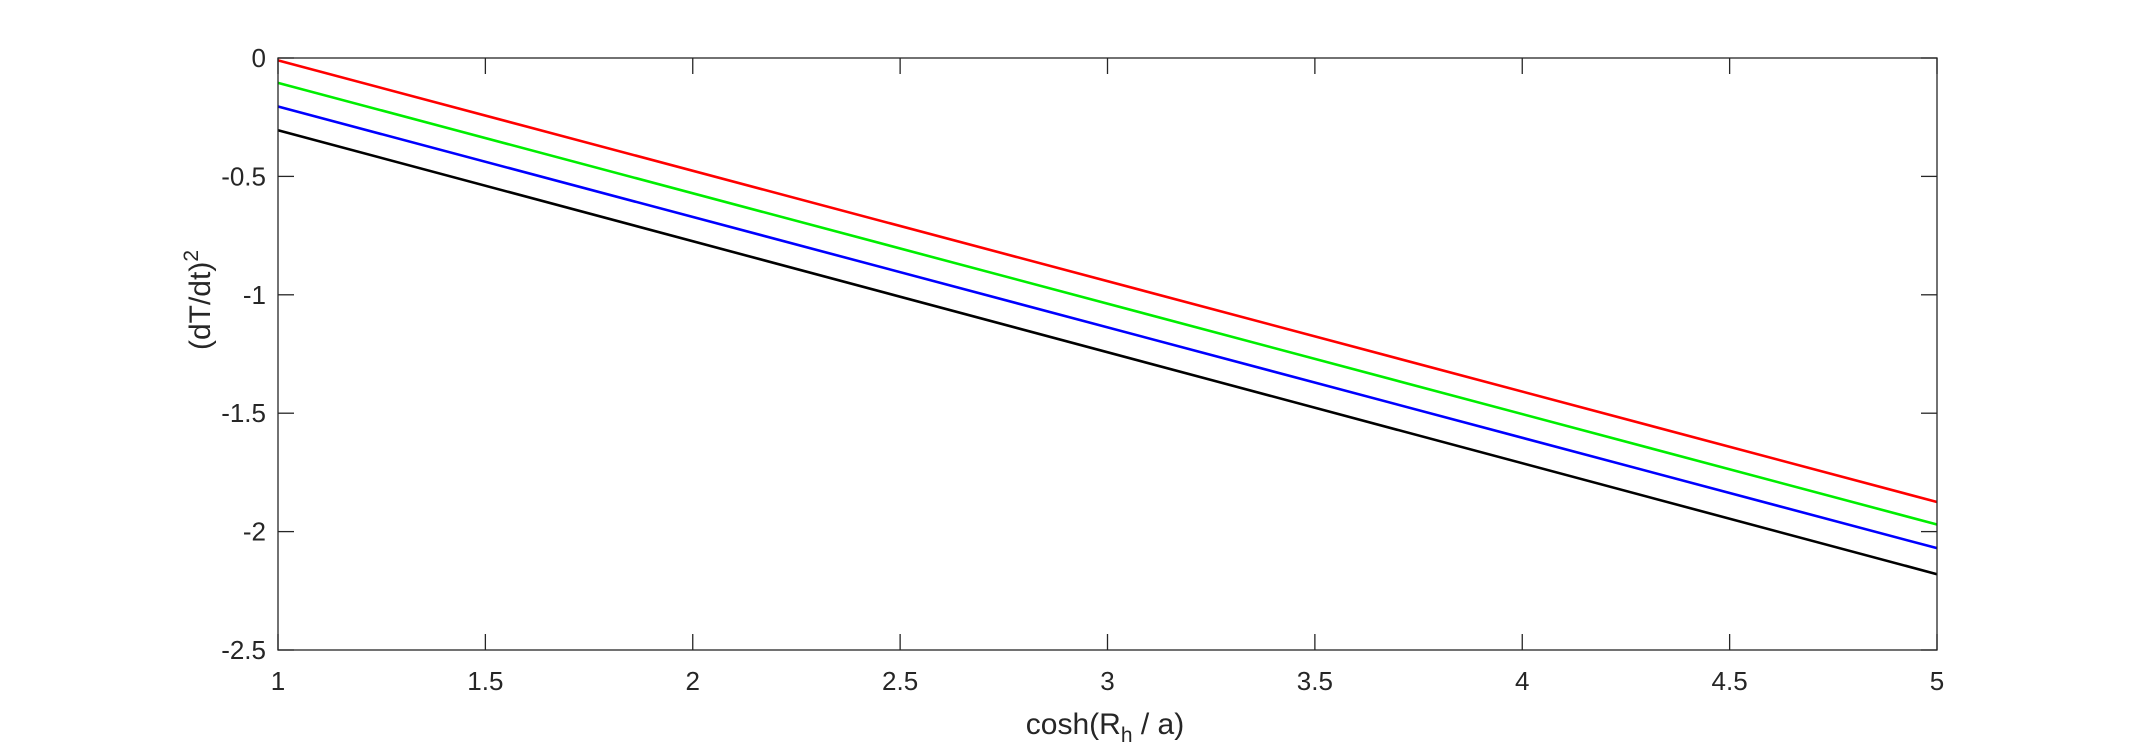 The width and height of the screenshot is (2134, 753). I want to click on x-axis-label: cosh(Rh / a), so click(1105, 727).